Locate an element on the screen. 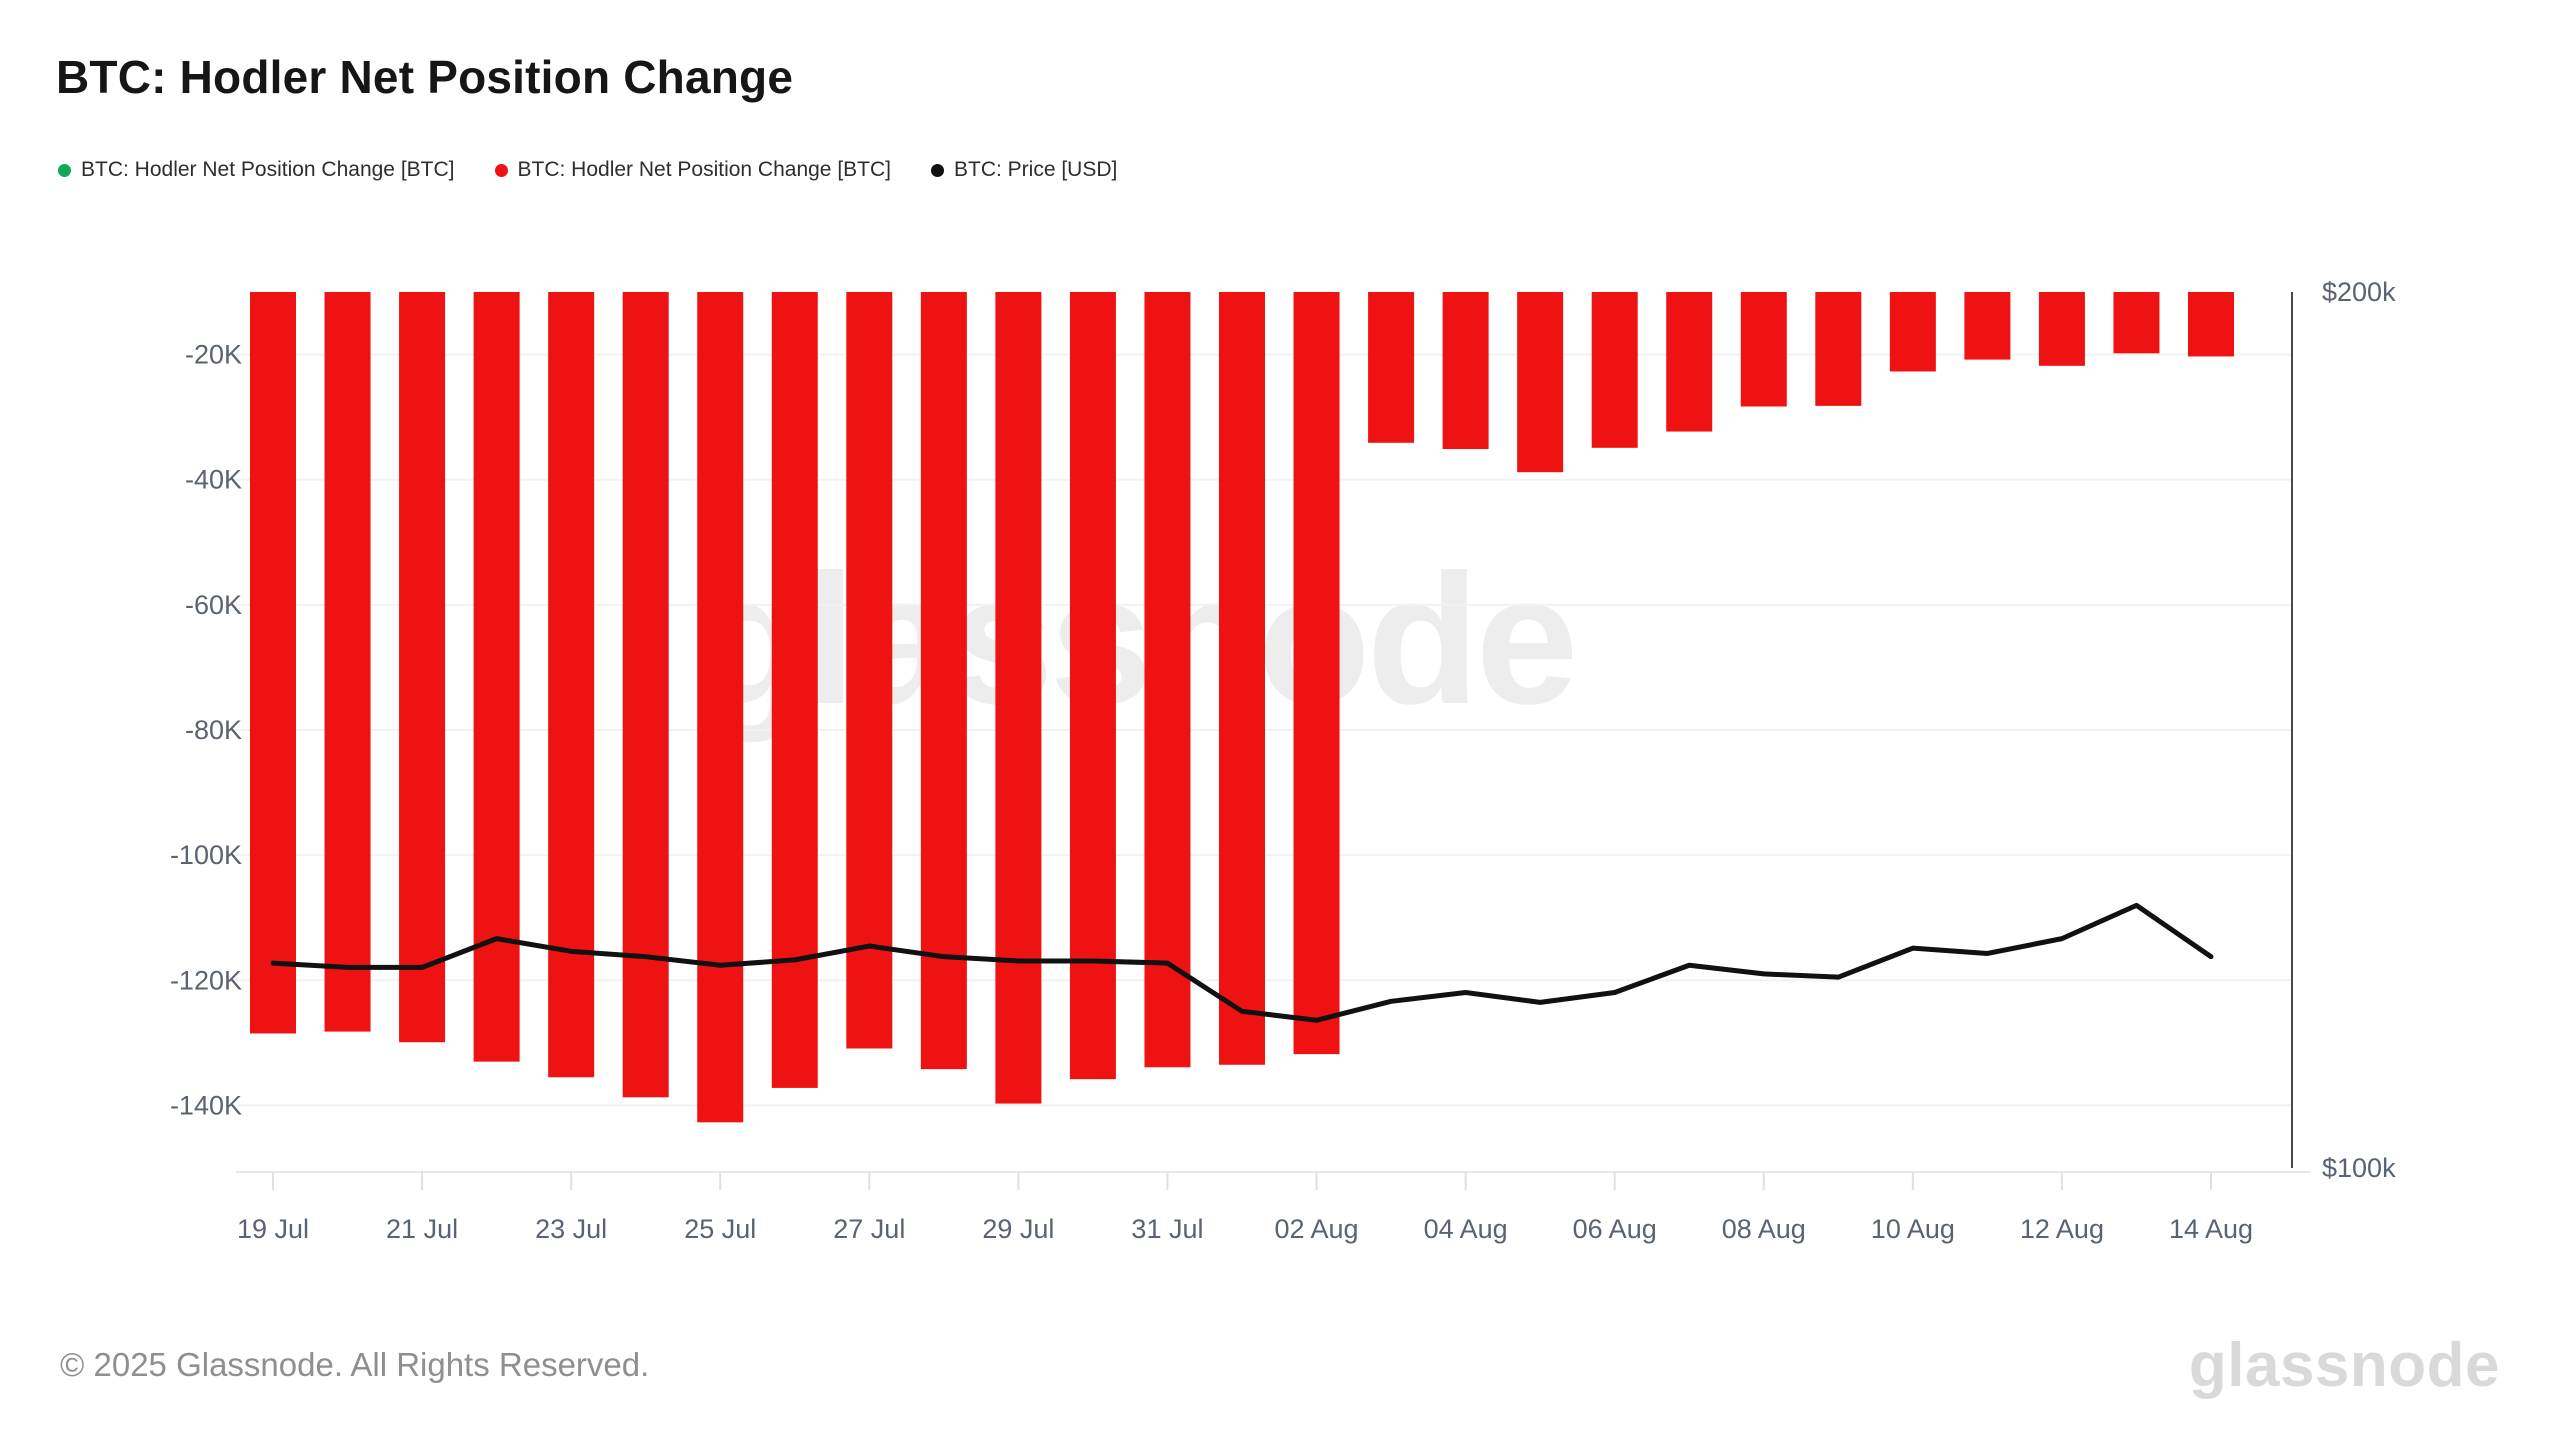  y-axis-tick-label: -140K is located at coordinates (206, 1105).